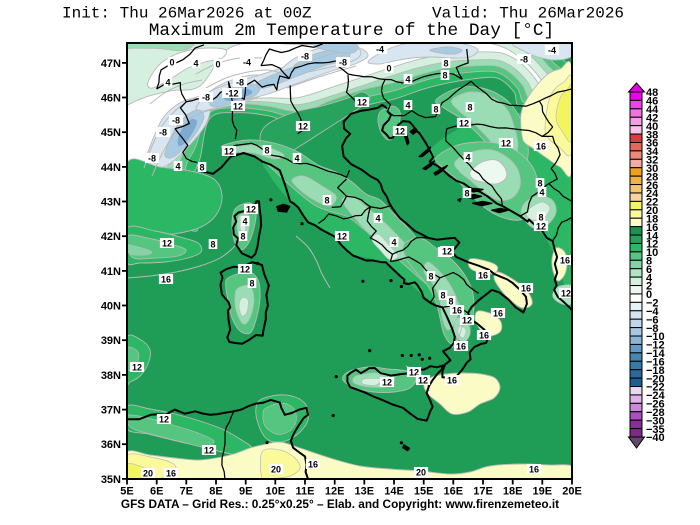  Describe the element at coordinates (652, 219) in the screenshot. I see `svg-text: 18` at that location.